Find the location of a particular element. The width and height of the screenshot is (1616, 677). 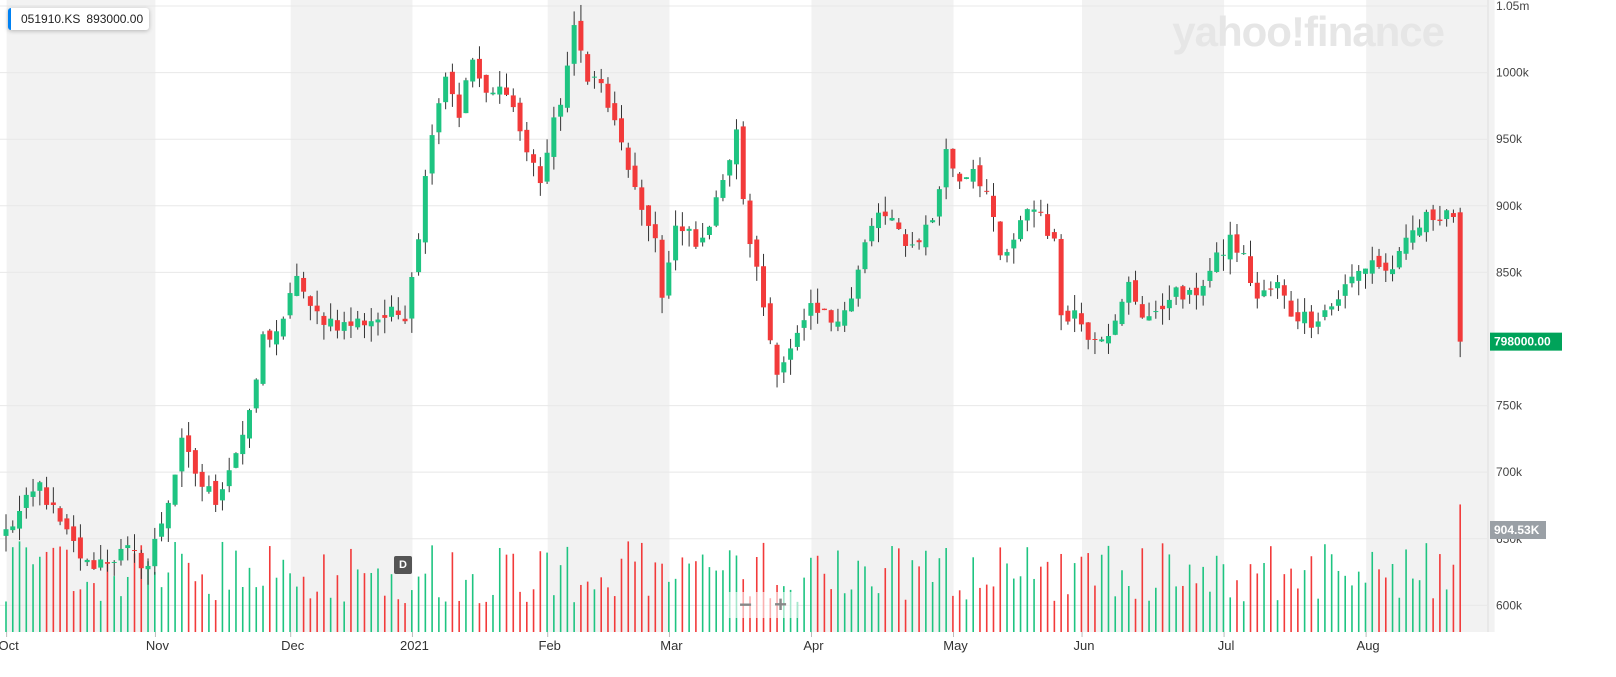

x-axis: Oct Nov Dec 2021 Feb Mar Apr May Jun Jul Aug is located at coordinates (690, 642).